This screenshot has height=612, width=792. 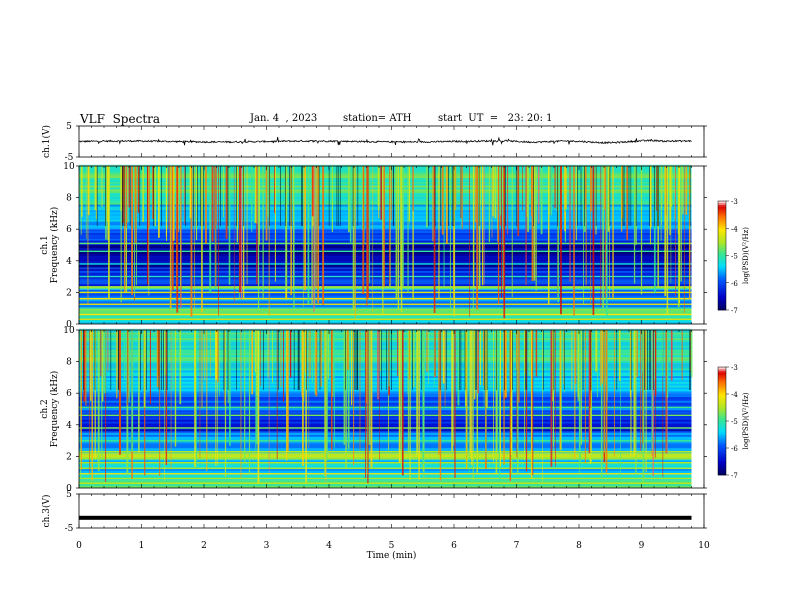 What do you see at coordinates (385, 415) in the screenshot?
I see `spectrogram-line` at bounding box center [385, 415].